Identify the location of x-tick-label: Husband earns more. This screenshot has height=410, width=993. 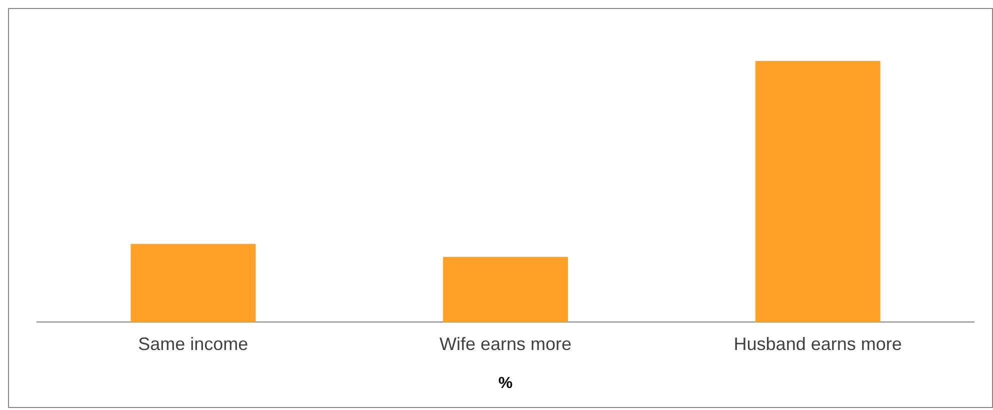
(818, 344).